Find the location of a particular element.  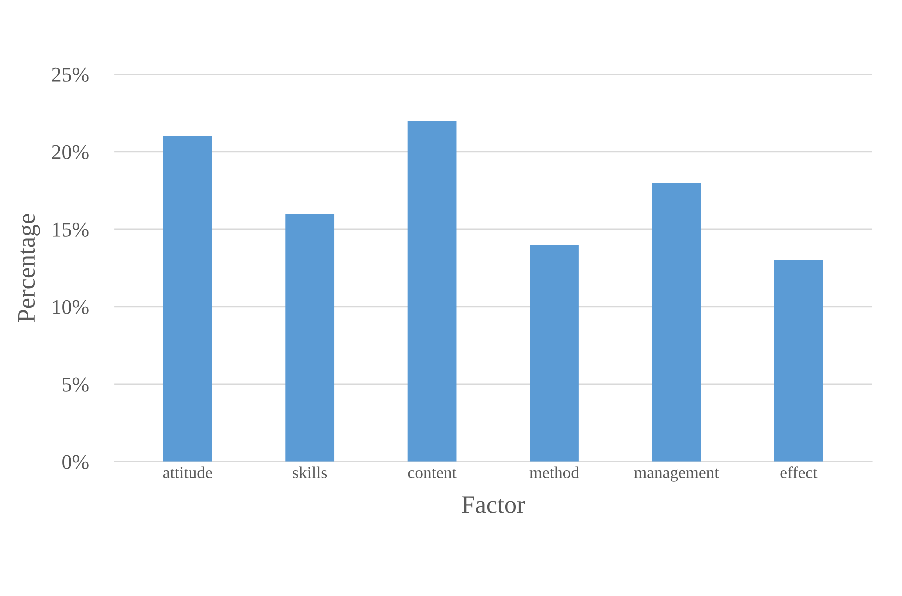

y-tick-label: 5% is located at coordinates (75, 385).